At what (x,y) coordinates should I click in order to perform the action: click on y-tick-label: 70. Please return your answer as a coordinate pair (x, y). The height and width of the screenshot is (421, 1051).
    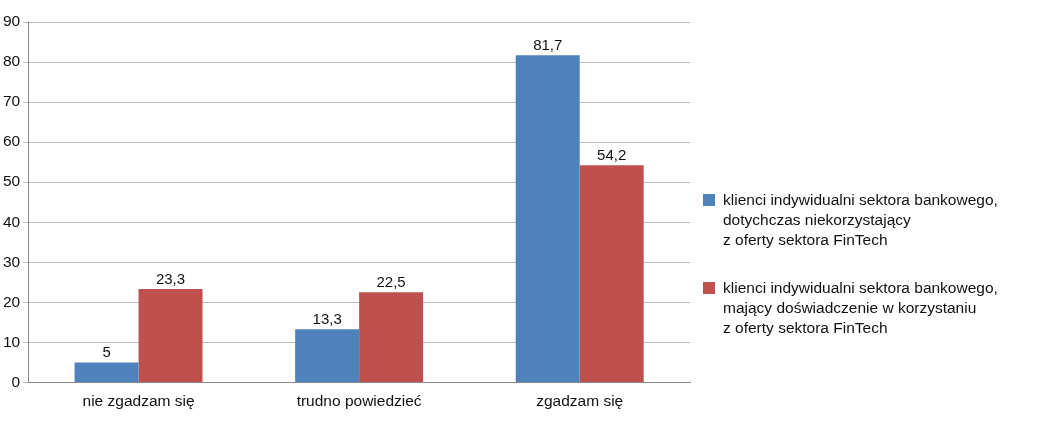
    Looking at the image, I should click on (11, 101).